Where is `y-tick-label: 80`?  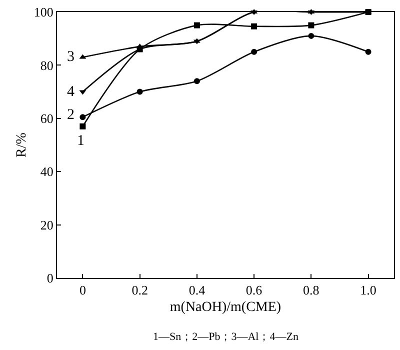 y-tick-label: 80 is located at coordinates (47, 65).